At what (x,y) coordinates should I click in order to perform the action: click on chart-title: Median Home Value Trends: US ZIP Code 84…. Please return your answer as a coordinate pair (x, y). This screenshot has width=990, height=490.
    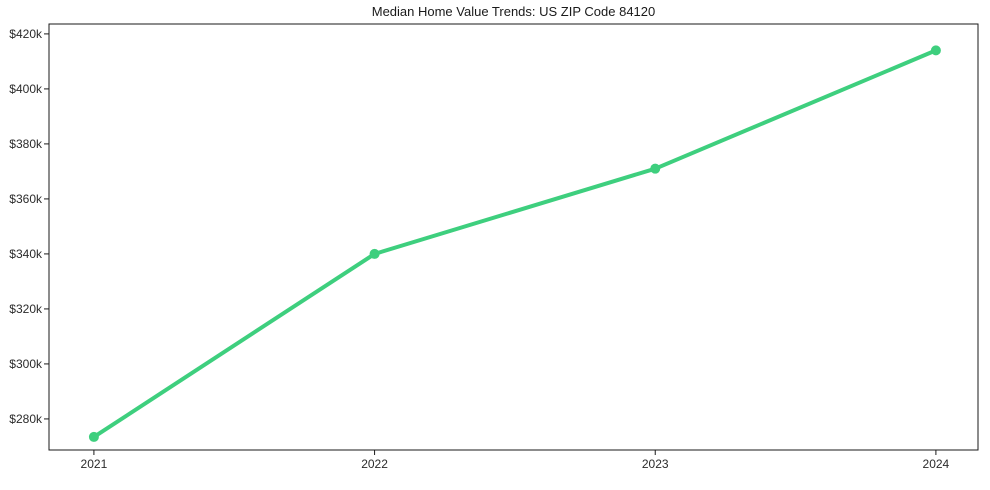
    Looking at the image, I should click on (513, 11).